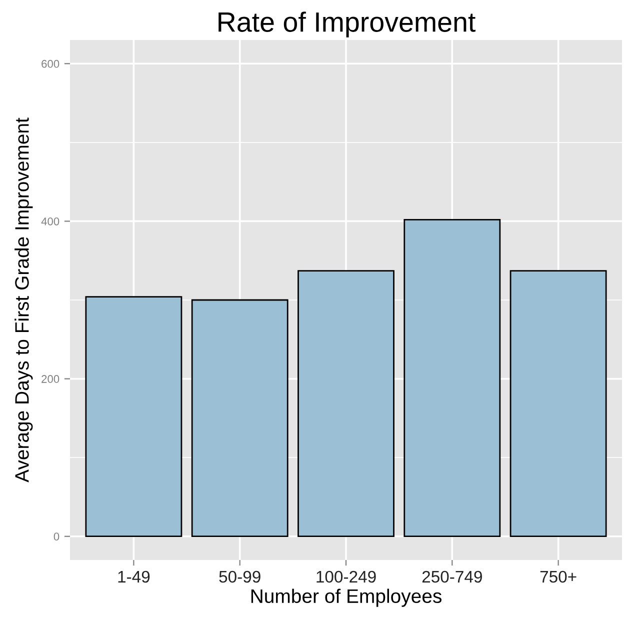 The width and height of the screenshot is (626, 618). Describe the element at coordinates (239, 576) in the screenshot. I see `x-tick-label: 50-99` at that location.